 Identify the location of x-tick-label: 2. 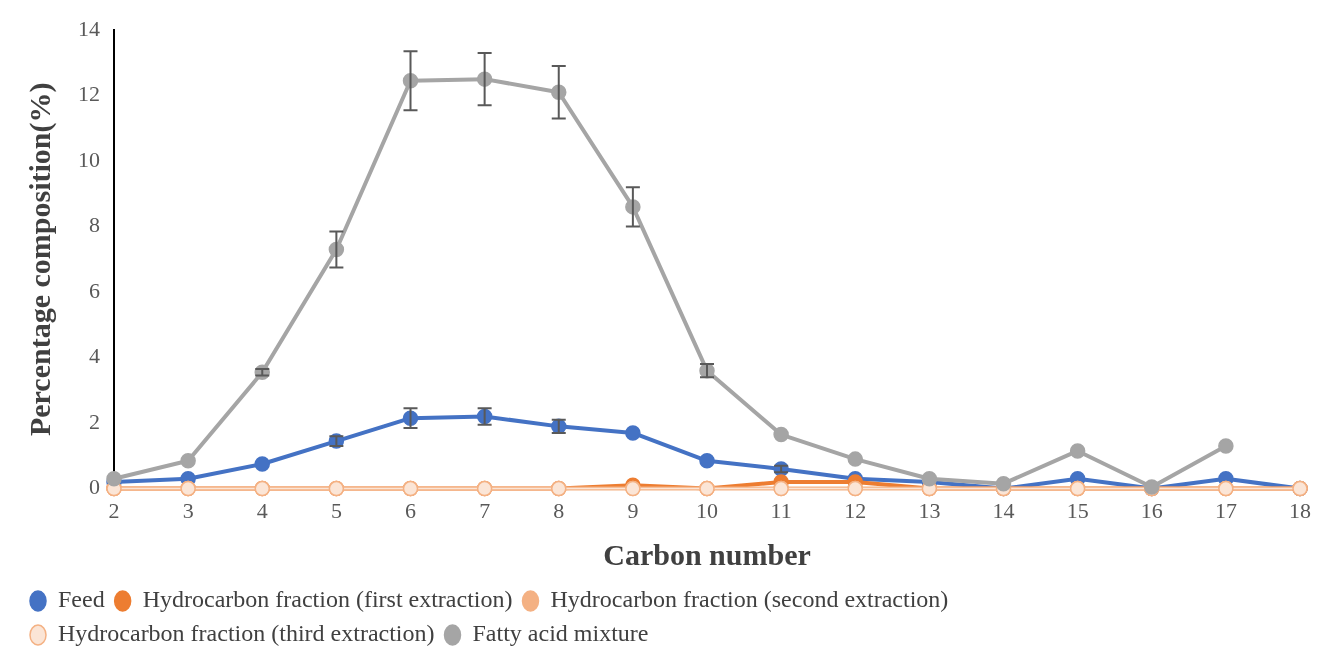
(114, 510).